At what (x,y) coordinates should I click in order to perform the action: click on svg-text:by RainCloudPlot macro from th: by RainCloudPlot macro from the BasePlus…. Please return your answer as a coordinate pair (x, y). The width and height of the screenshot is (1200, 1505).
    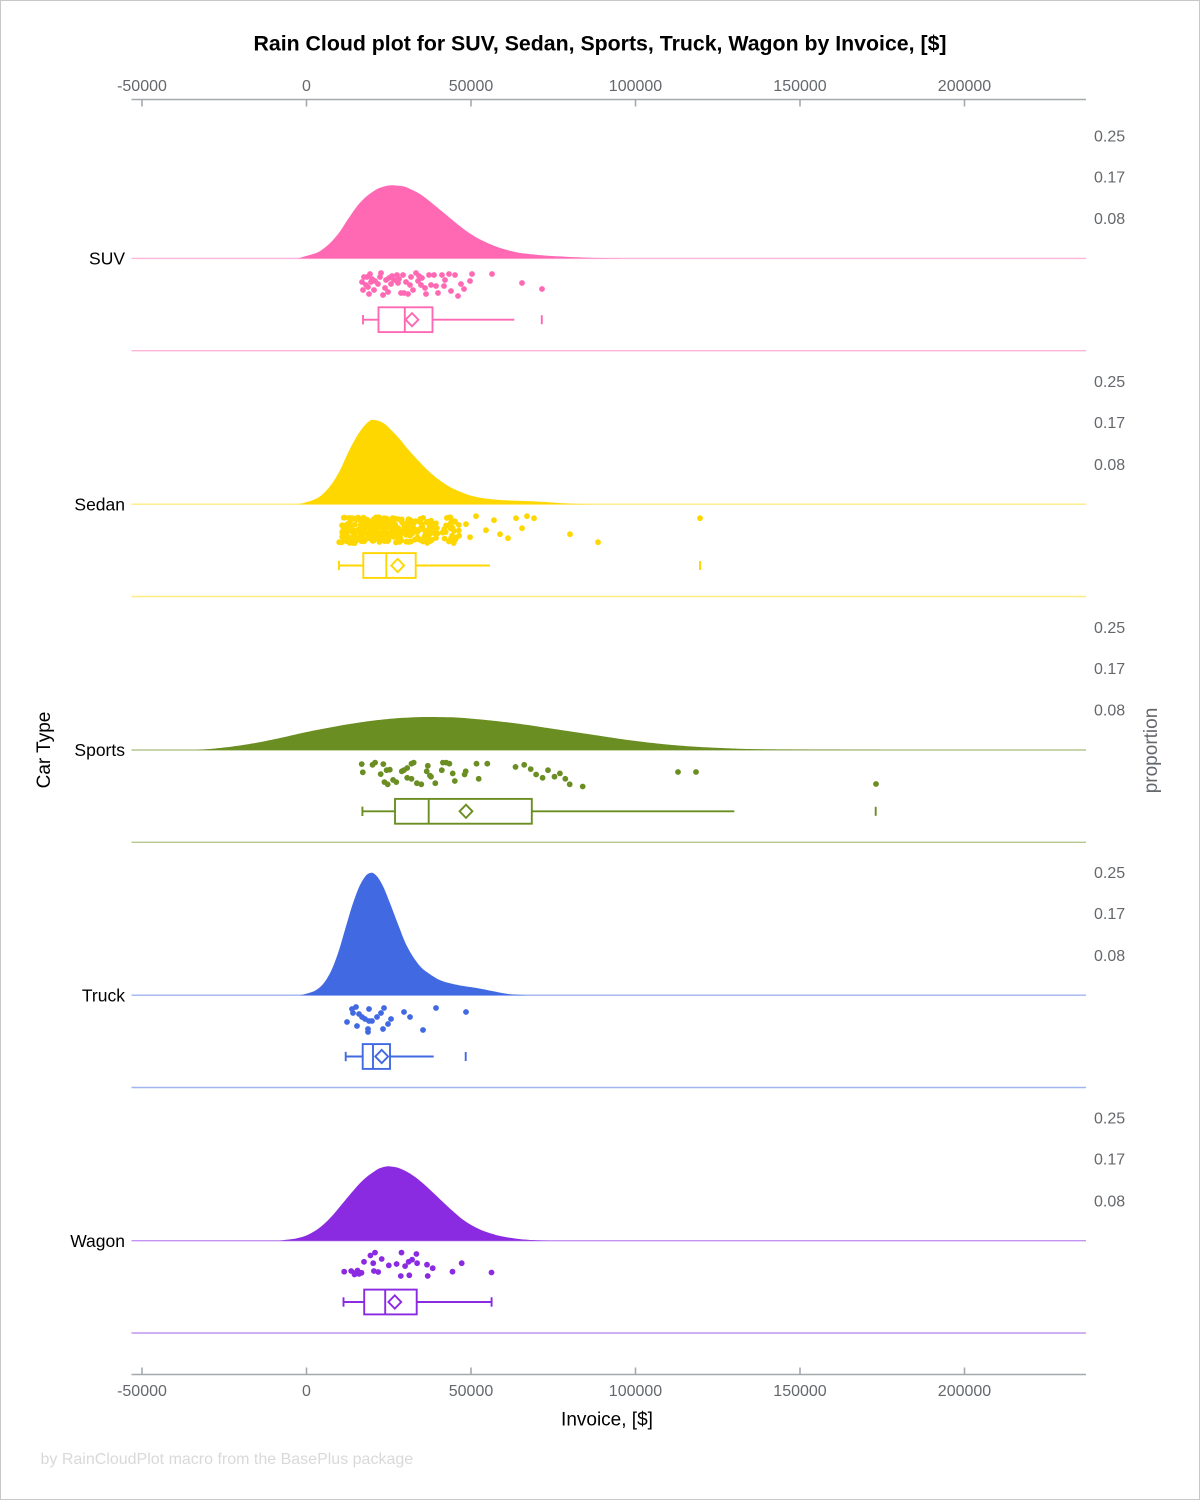
    Looking at the image, I should click on (227, 1459).